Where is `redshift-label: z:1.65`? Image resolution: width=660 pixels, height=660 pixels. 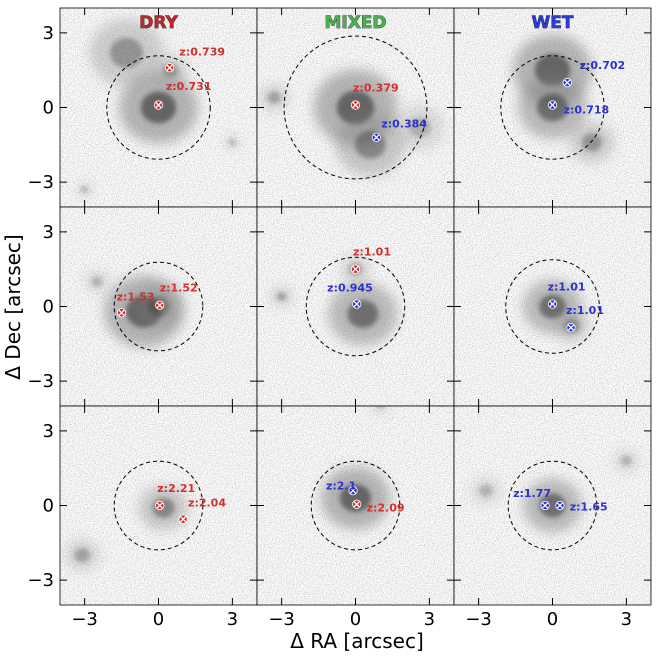 redshift-label: z:1.65 is located at coordinates (589, 506).